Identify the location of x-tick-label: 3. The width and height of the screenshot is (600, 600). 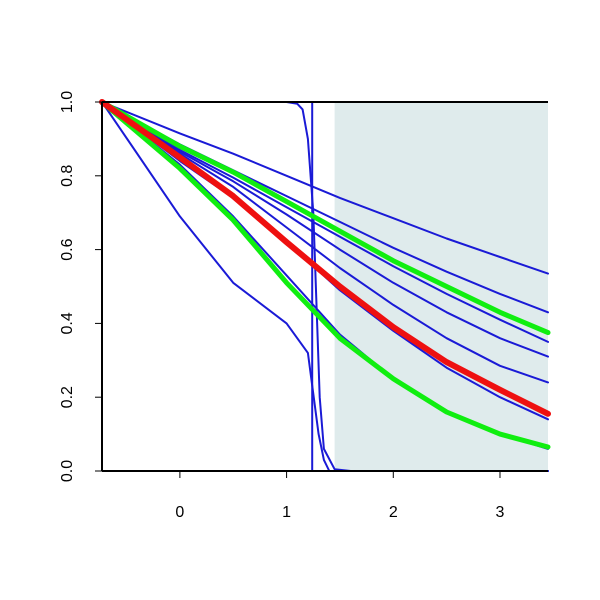
(500, 512).